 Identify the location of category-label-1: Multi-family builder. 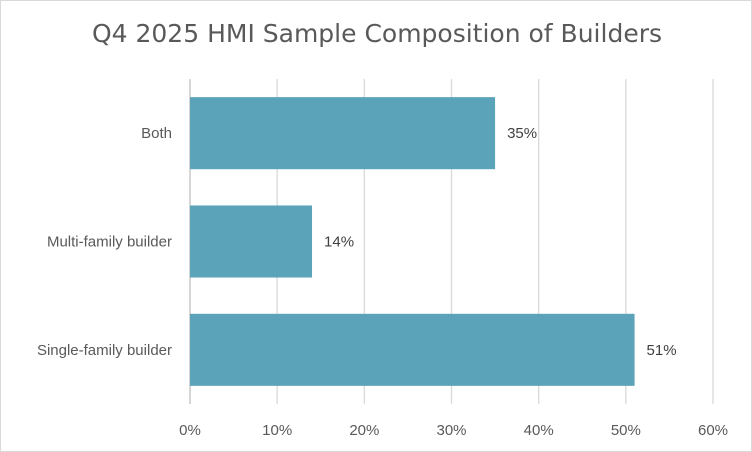
(109, 242).